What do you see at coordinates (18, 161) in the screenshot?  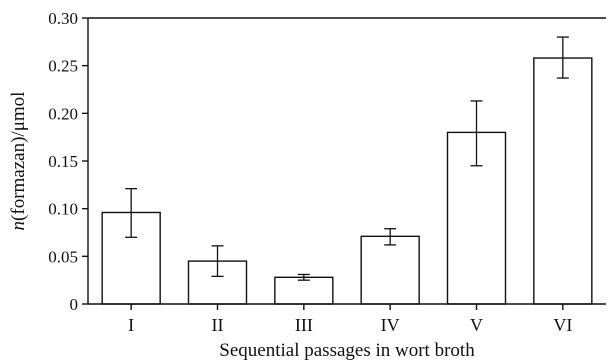 I see `y-axis-title: n(formazan)/μmol` at bounding box center [18, 161].